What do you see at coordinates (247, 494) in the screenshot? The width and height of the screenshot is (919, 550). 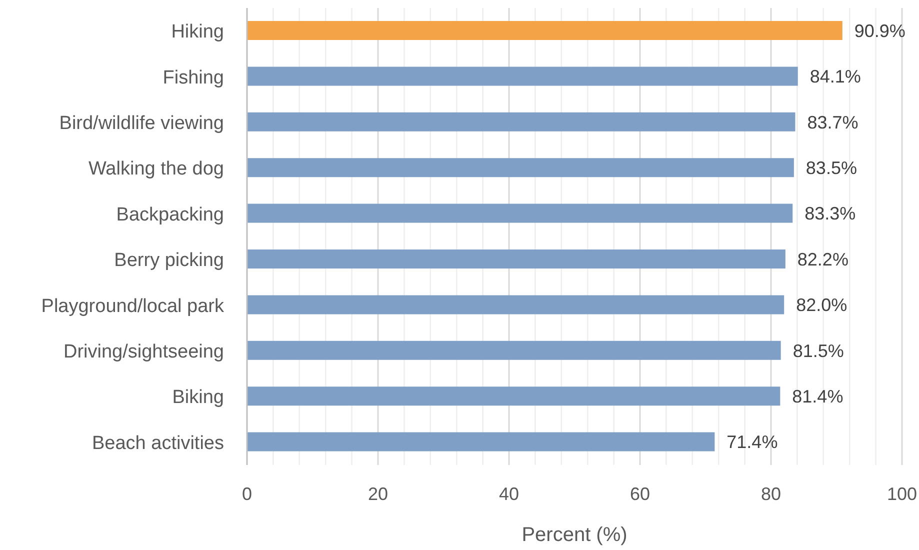 I see `x-tick-label: 0` at bounding box center [247, 494].